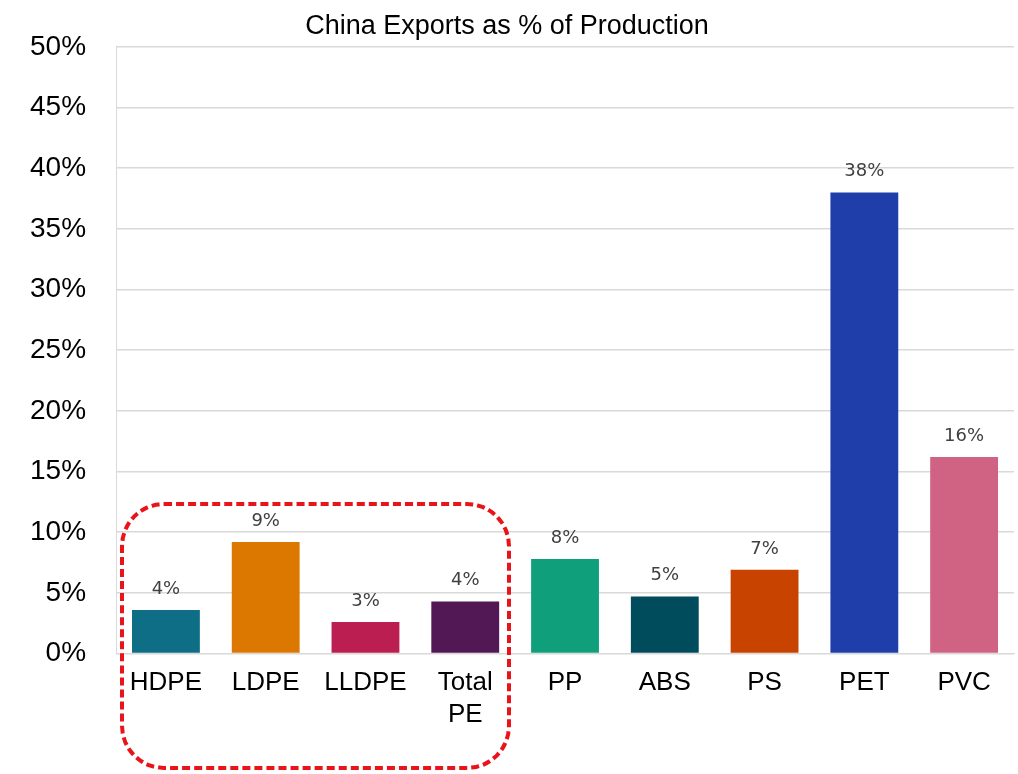 Image resolution: width=1018 pixels, height=774 pixels. Describe the element at coordinates (58, 348) in the screenshot. I see `y-tick-label: 25%` at that location.